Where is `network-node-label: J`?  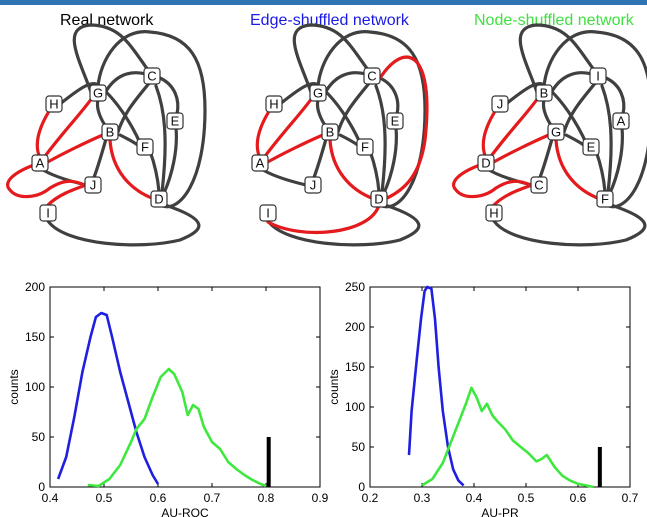 network-node-label: J is located at coordinates (93, 185).